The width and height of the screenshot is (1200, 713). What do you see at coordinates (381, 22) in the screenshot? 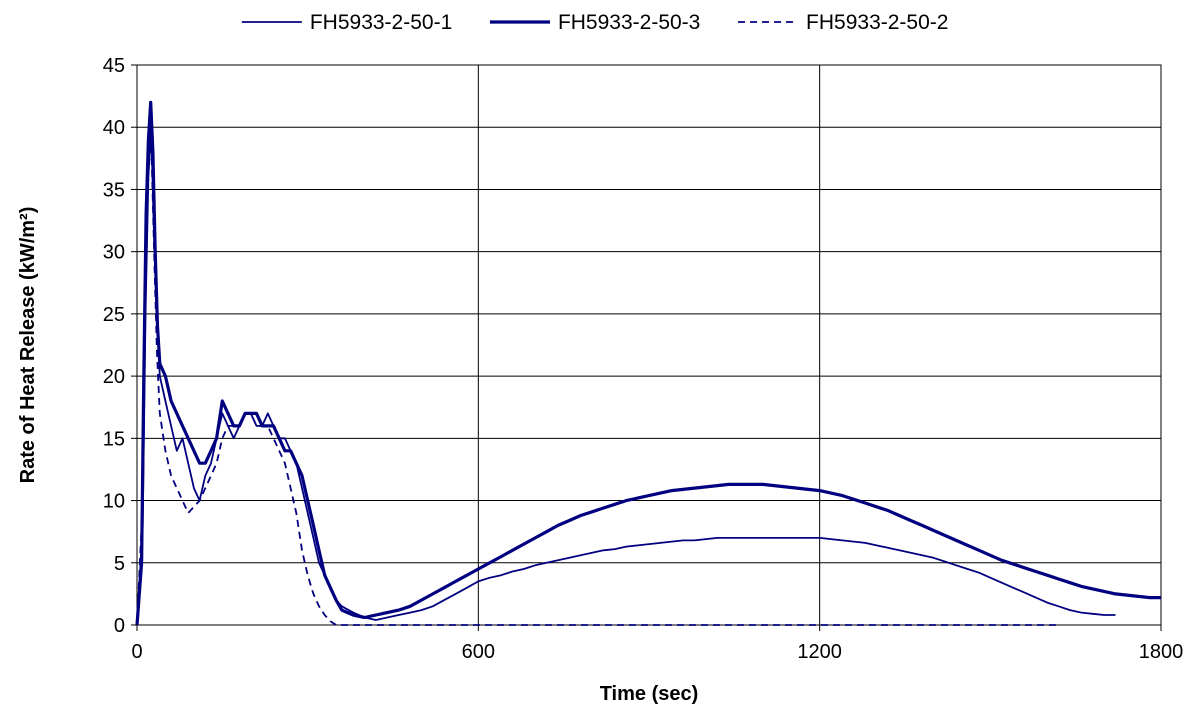
I see `legend-label-1: FH5933-2-50-1` at bounding box center [381, 22].